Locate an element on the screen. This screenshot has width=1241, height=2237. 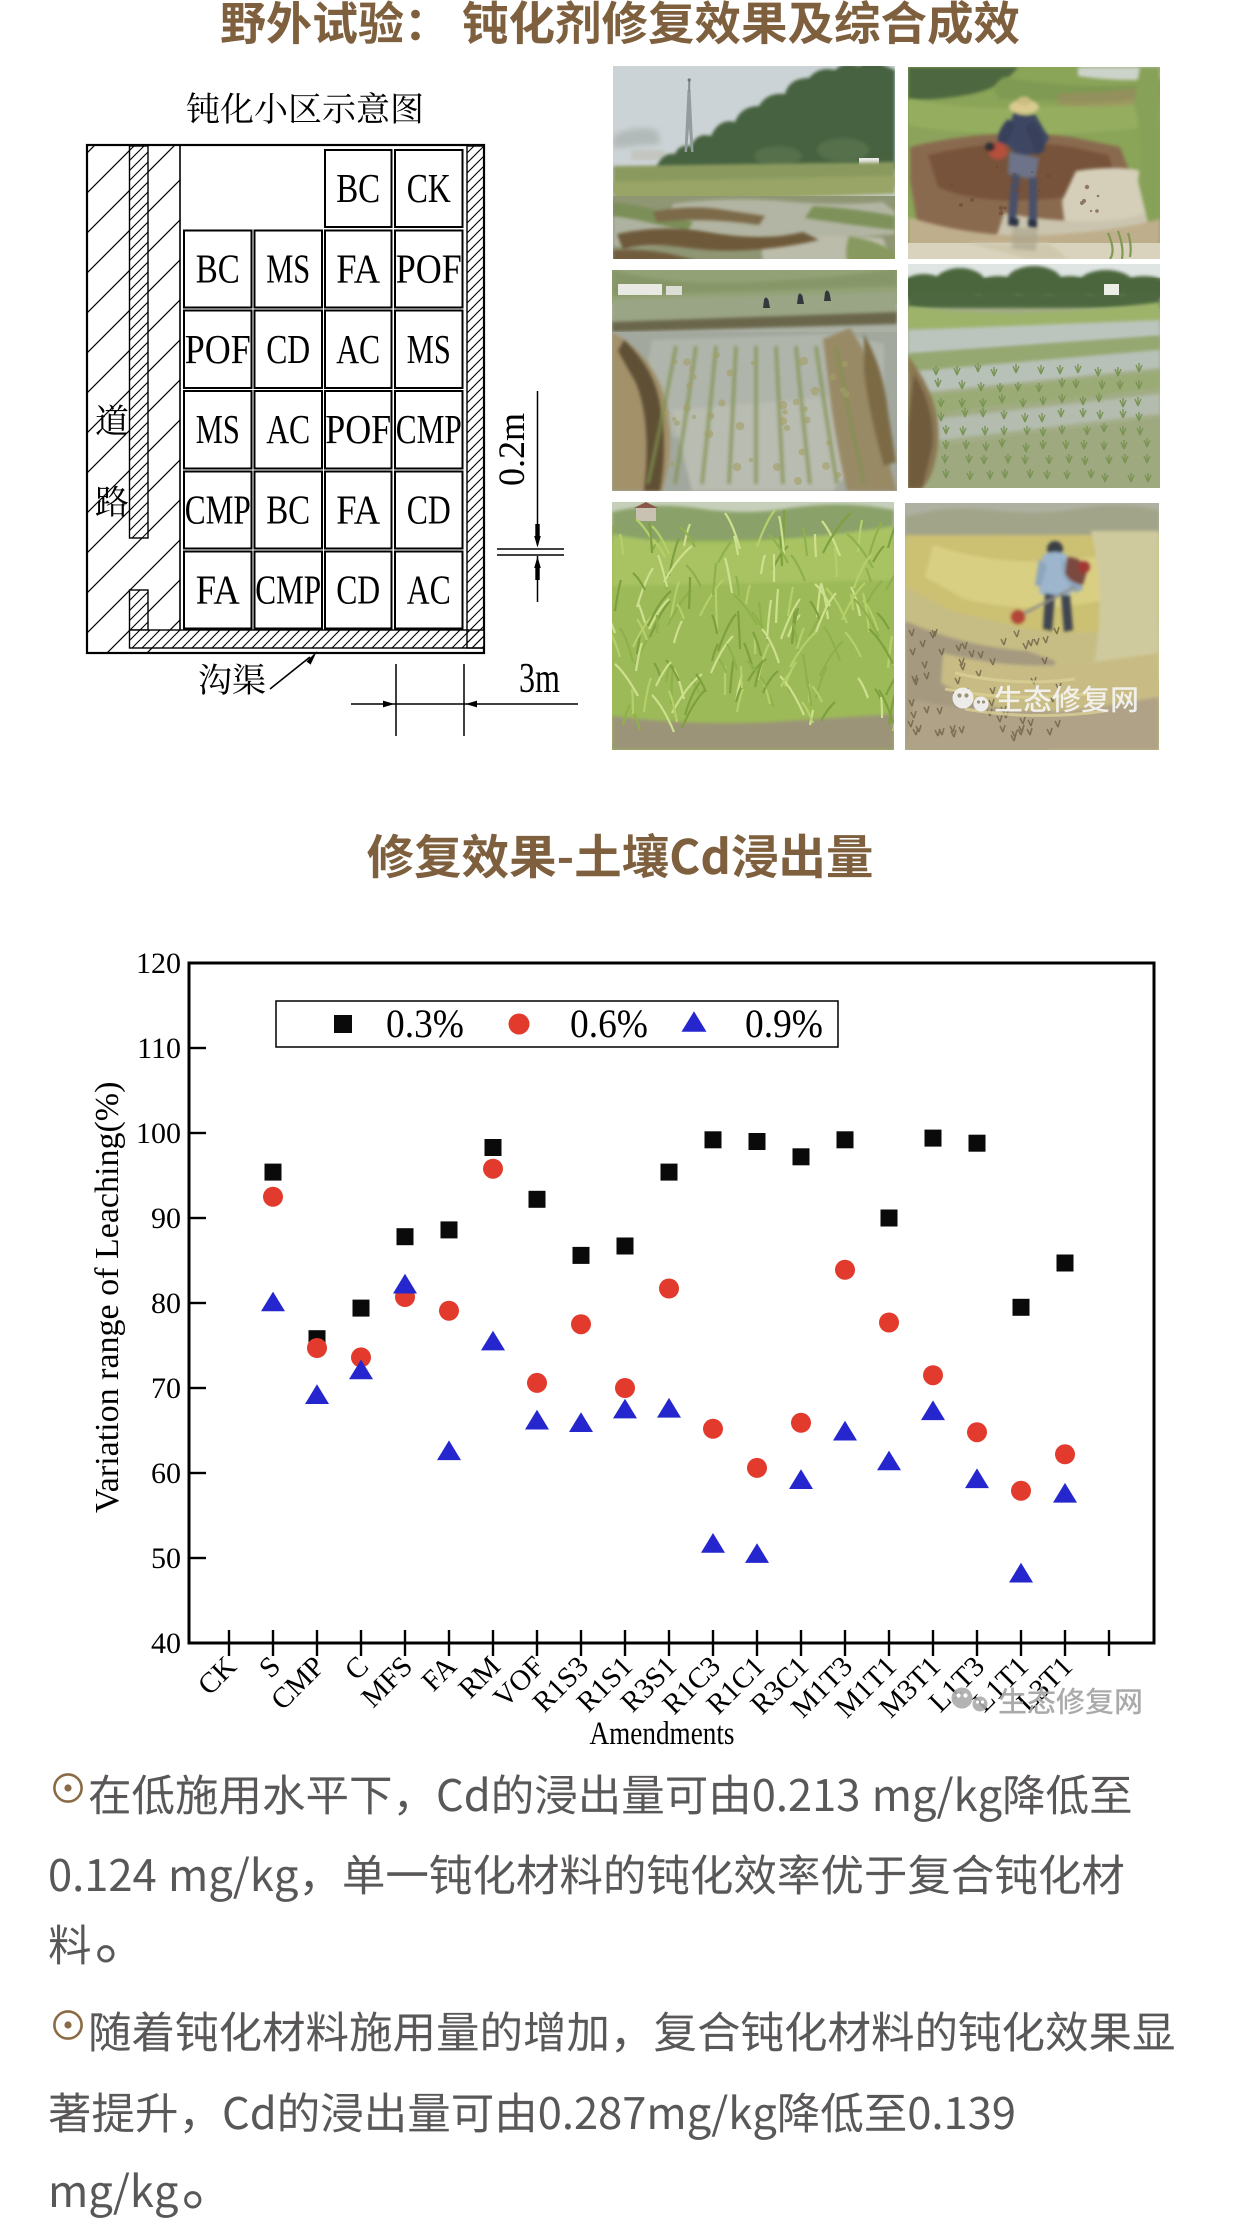
svg-text: 0.6% is located at coordinates (609, 1023).